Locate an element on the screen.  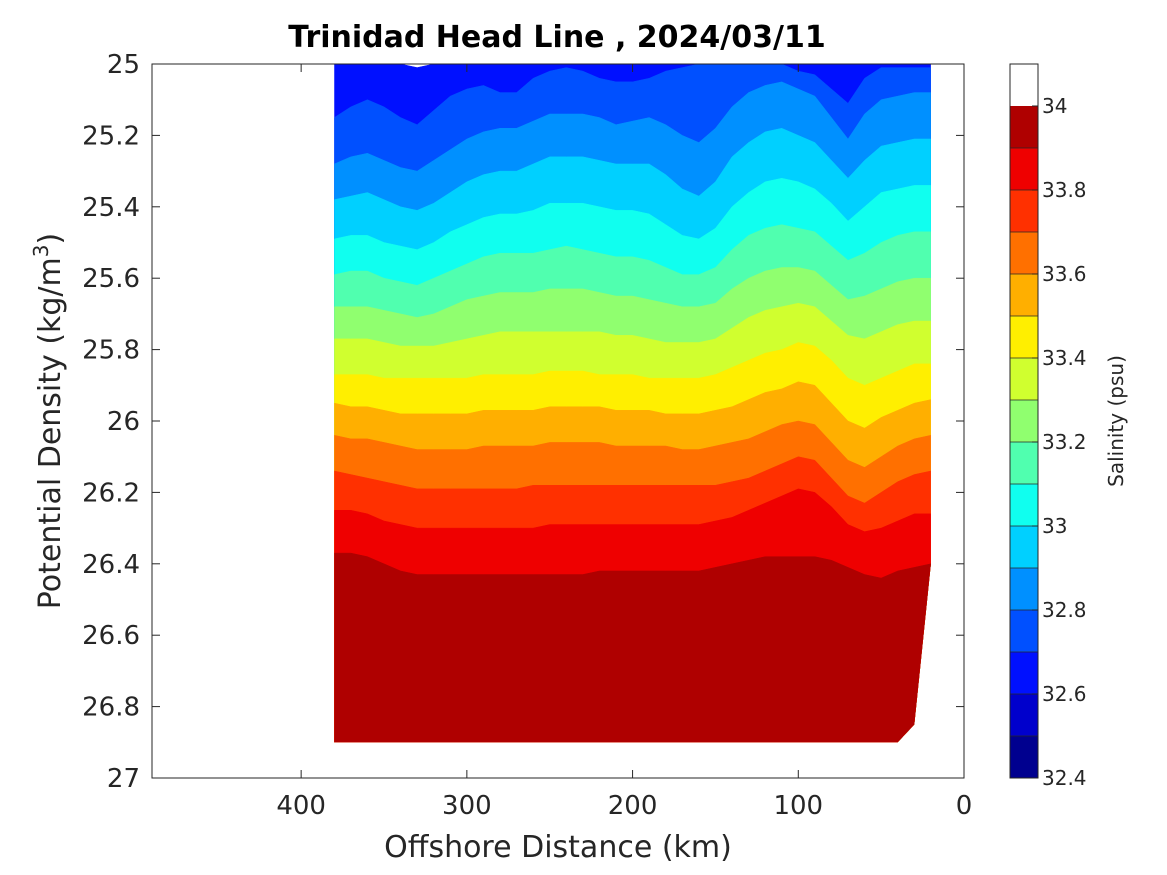
y-axis-title: Potential Density (kg/m3) is located at coordinates (48, 421).